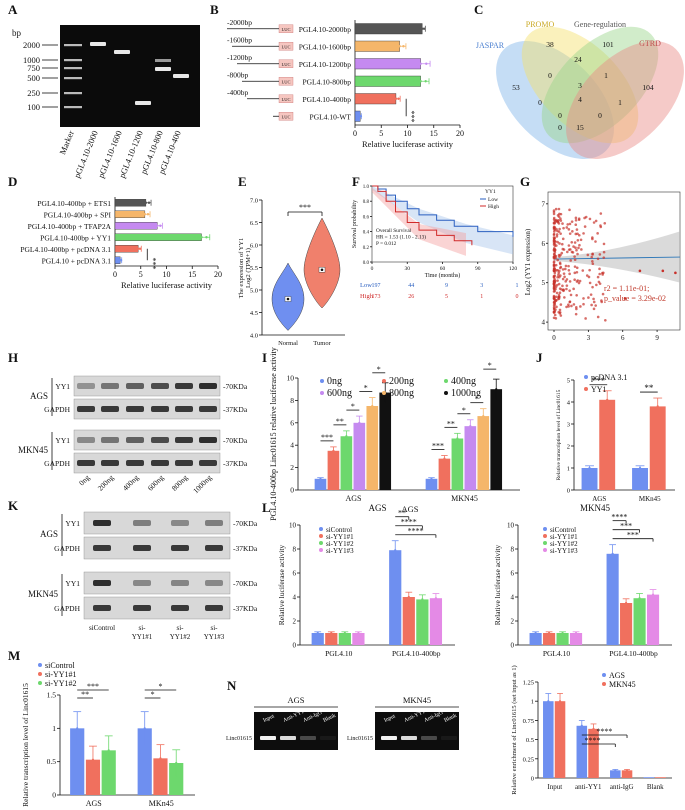 The image size is (685, 810). Describe the element at coordinates (31, 60) in the screenshot. I see `marker-size-label: 1000` at that location.